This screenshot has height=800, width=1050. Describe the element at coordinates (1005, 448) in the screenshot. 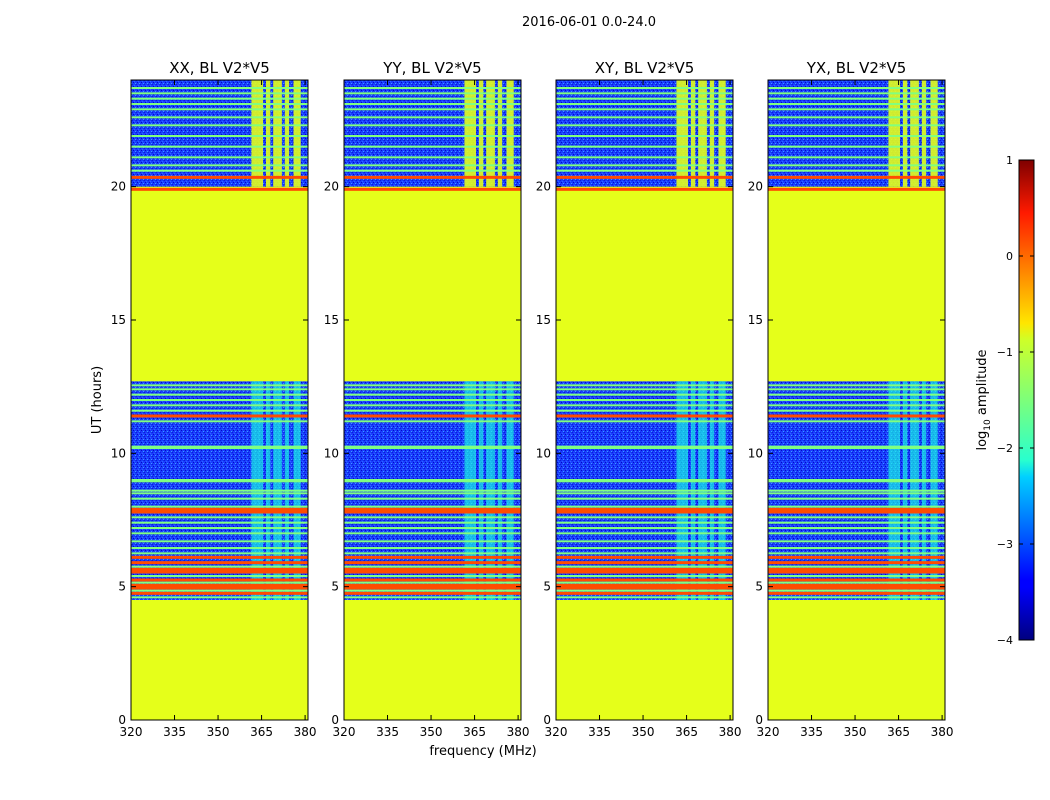

I see `colorbar-tick-label: −2` at that location.